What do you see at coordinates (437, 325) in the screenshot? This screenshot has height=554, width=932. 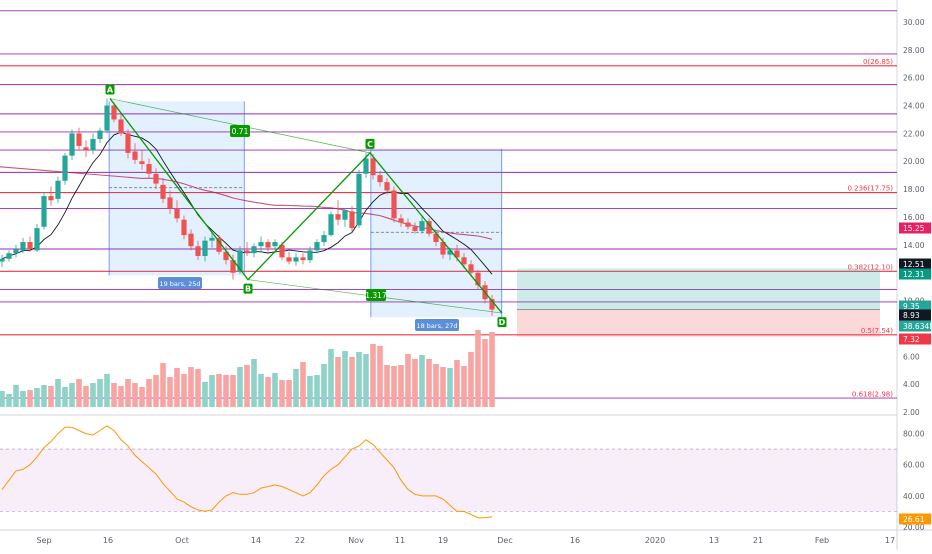 I see `range-label: 18 bars, 27d` at bounding box center [437, 325].